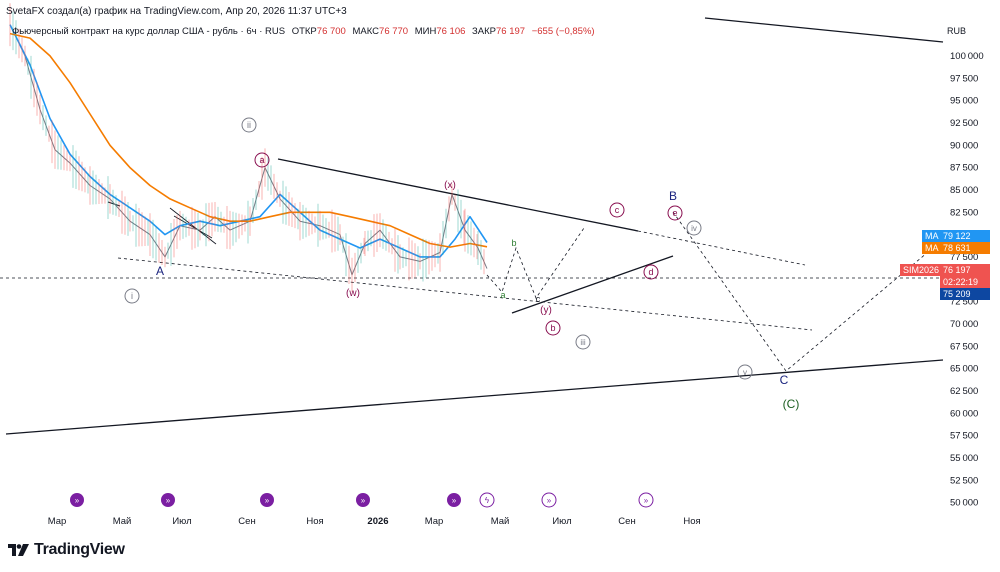 This screenshot has width=1000, height=572. What do you see at coordinates (964, 78) in the screenshot?
I see `y-tick-label: 97 500` at bounding box center [964, 78].